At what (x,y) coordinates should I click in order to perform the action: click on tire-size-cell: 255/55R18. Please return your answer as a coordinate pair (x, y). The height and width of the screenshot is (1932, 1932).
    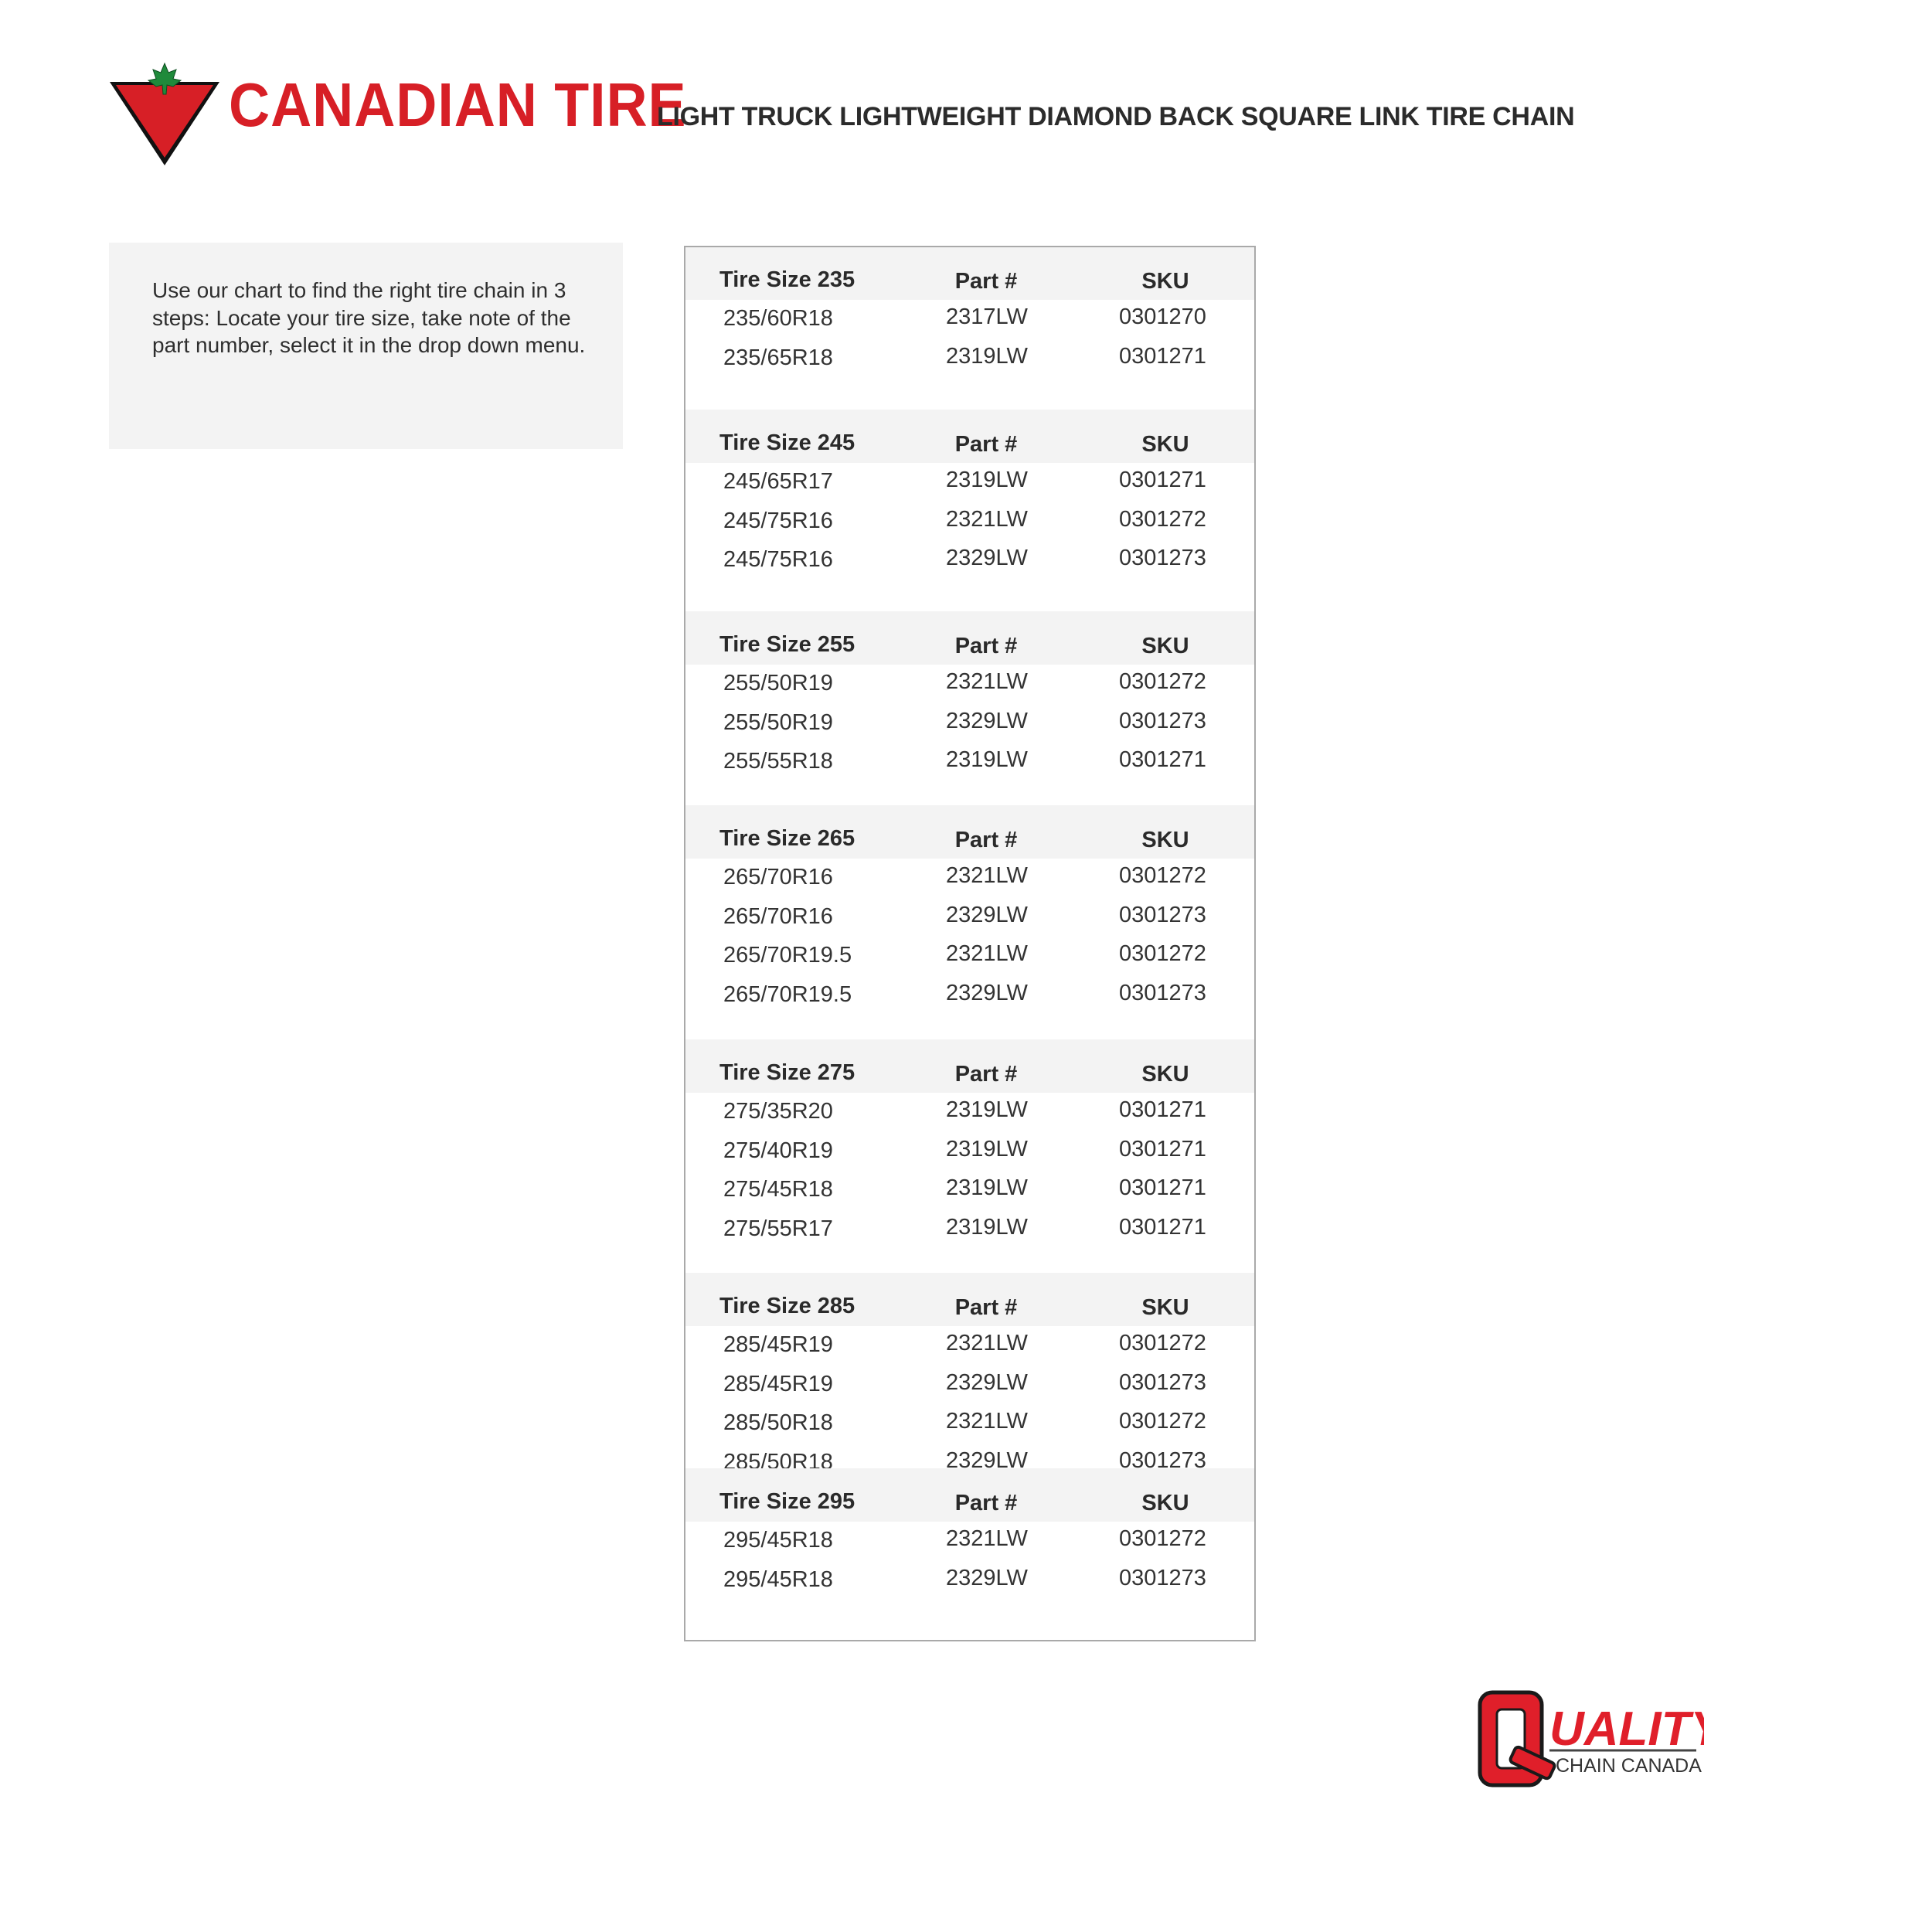
    Looking at the image, I should click on (778, 762).